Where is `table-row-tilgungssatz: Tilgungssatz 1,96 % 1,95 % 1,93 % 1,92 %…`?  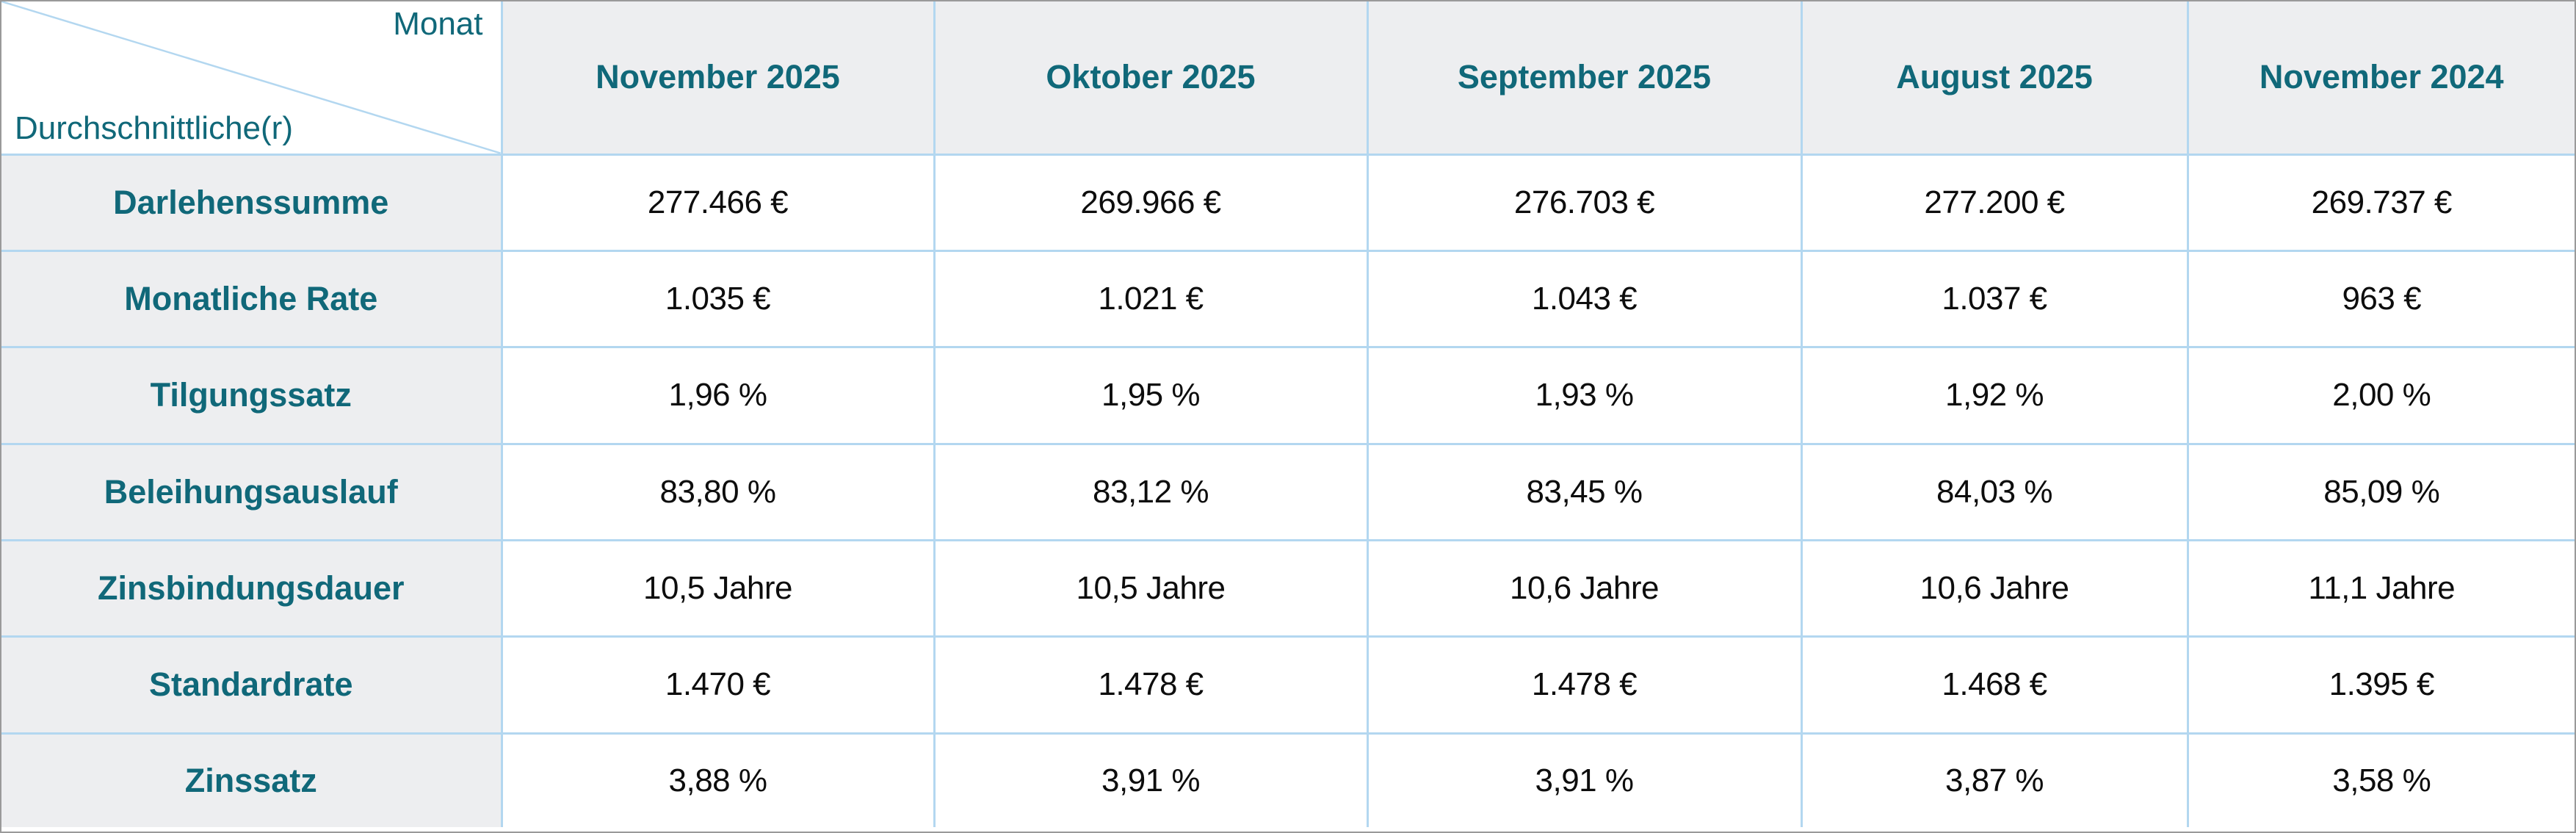 table-row-tilgungssatz: Tilgungssatz 1,96 % 1,95 % 1,93 % 1,92 %… is located at coordinates (1288, 395).